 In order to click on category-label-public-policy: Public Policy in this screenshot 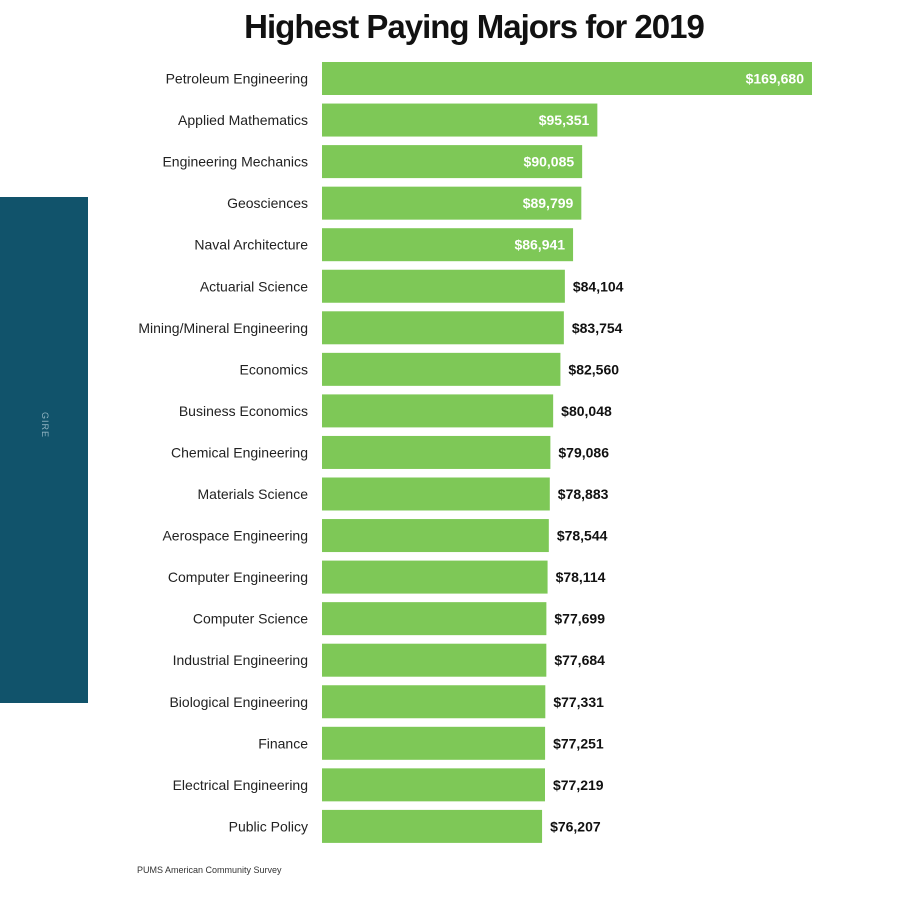, I will do `click(268, 826)`.